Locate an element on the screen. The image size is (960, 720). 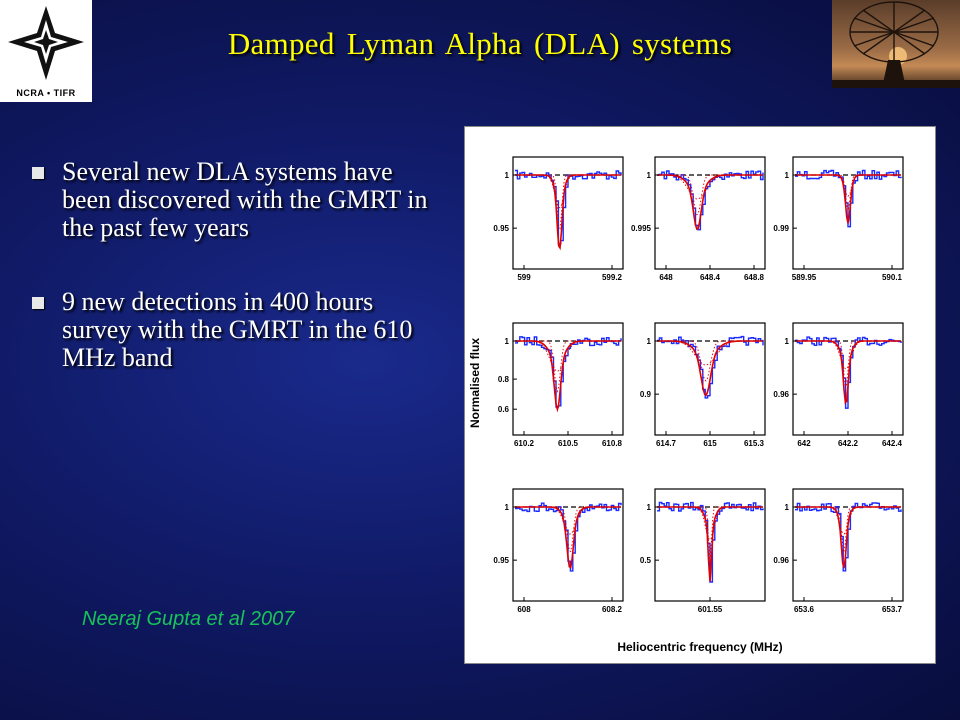
antenna-silhouette-icon is located at coordinates (896, 44).